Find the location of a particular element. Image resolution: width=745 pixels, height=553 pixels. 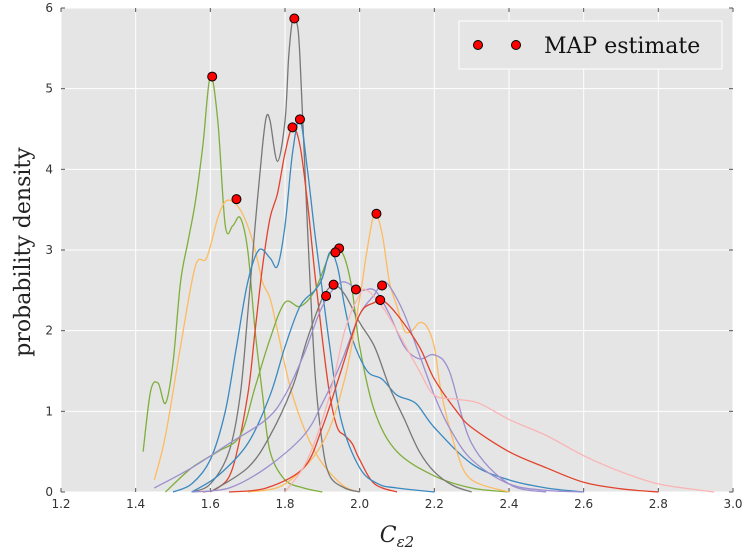

x-tick-label: 3.0 is located at coordinates (732, 504).